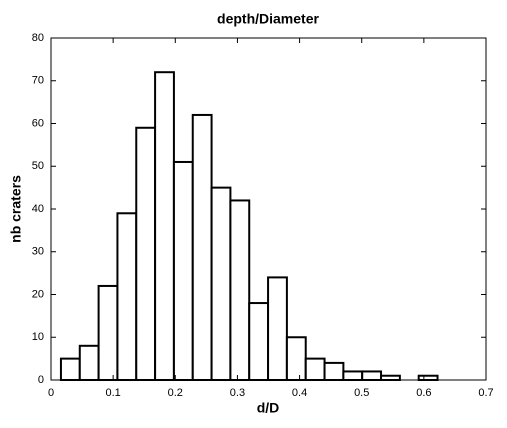  Describe the element at coordinates (237, 393) in the screenshot. I see `x-tick-label: 0.3` at that location.